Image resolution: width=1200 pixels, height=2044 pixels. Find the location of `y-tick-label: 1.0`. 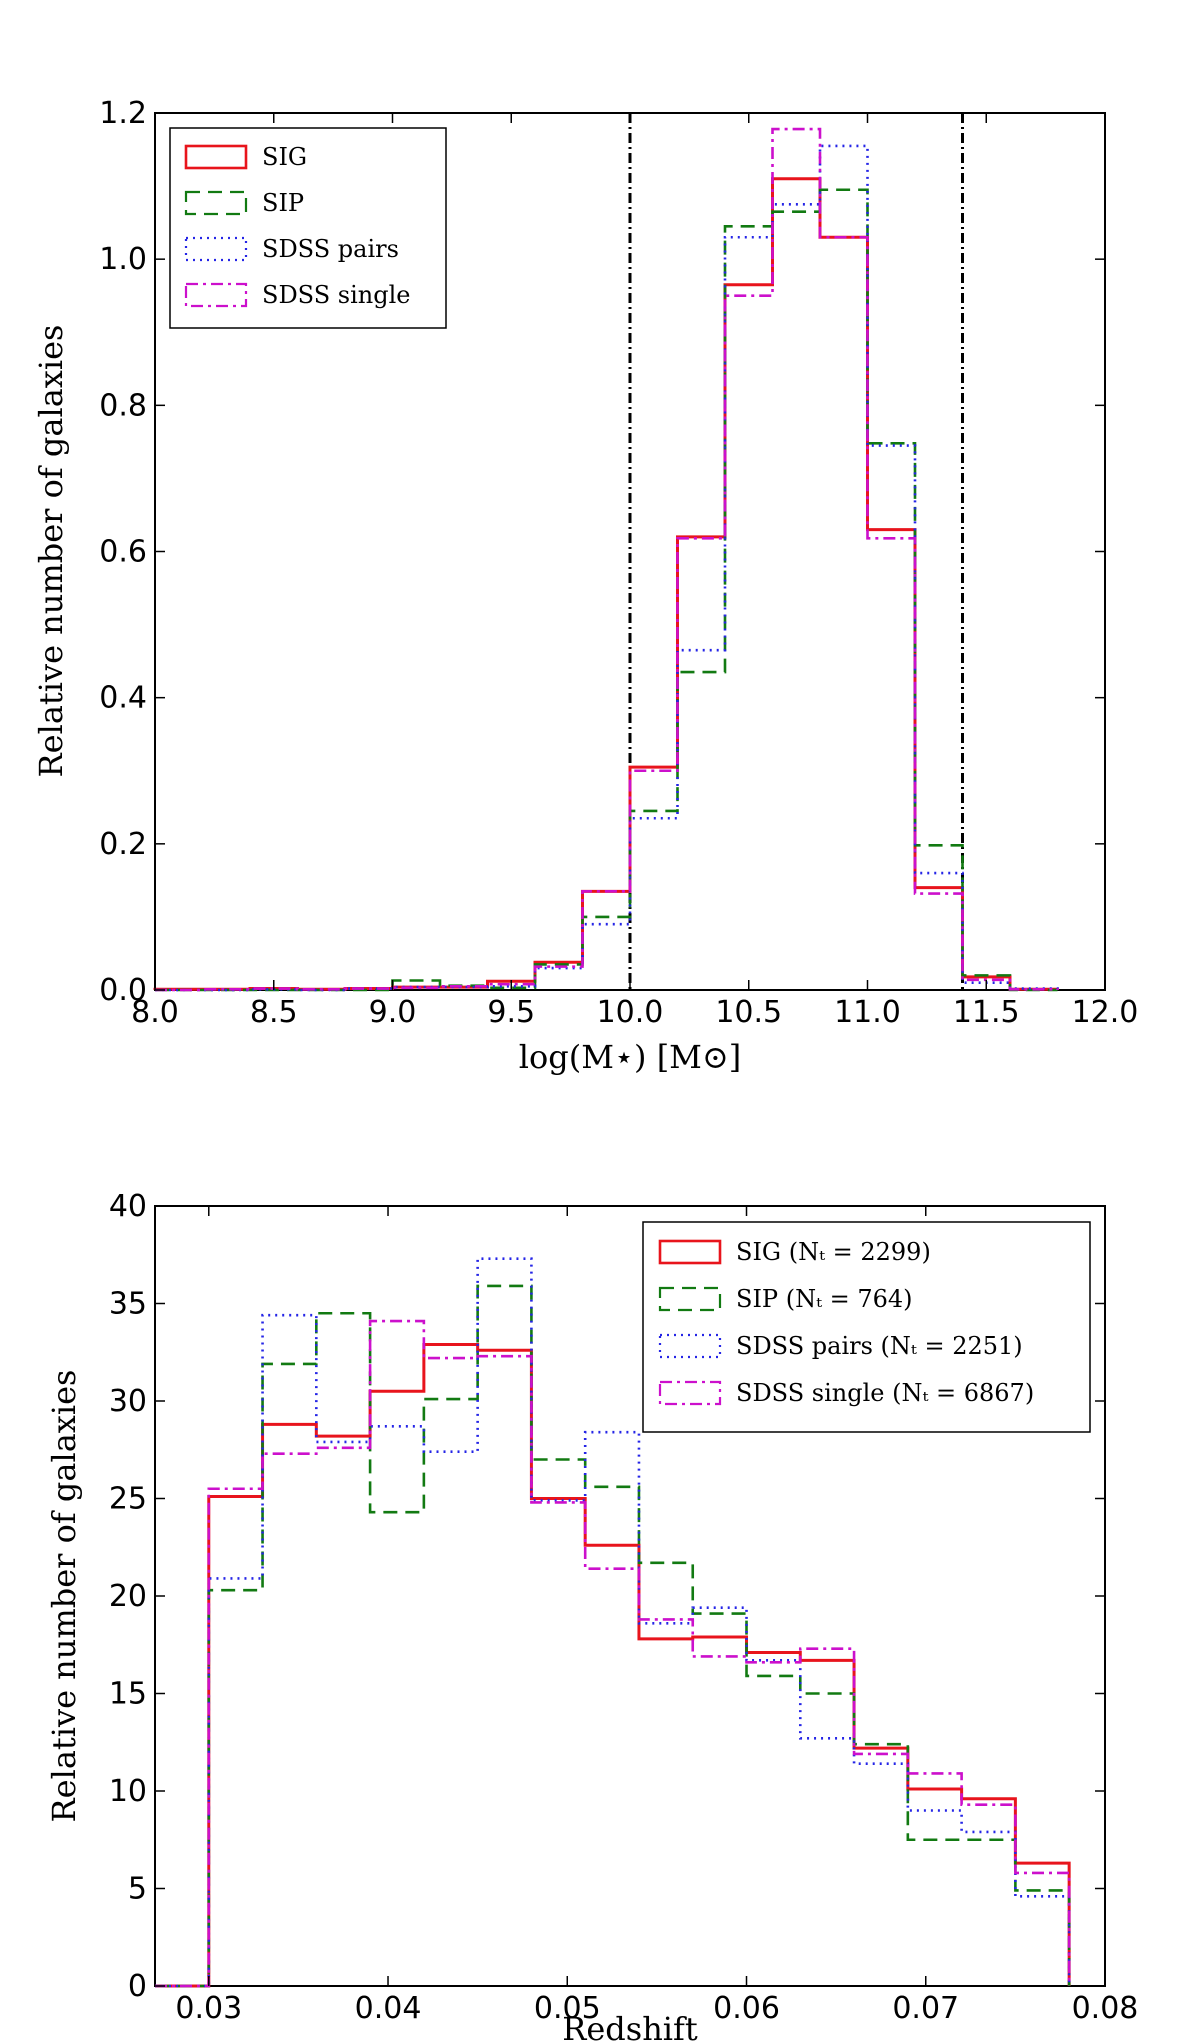

y-tick-label: 1.0 is located at coordinates (123, 259).